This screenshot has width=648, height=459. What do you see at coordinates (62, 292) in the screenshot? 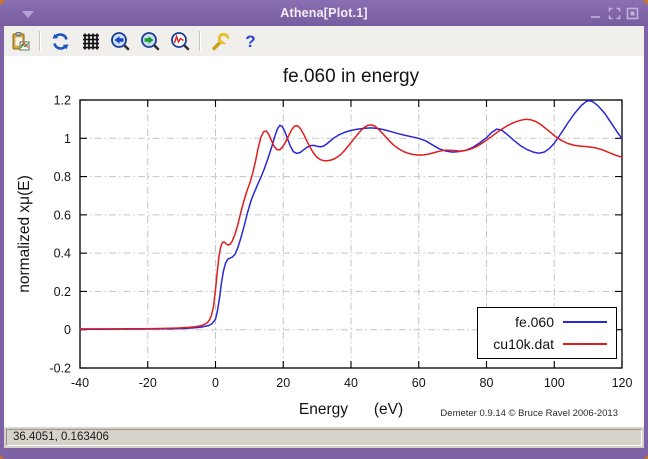
I see `svg-text: 0.2` at bounding box center [62, 292].